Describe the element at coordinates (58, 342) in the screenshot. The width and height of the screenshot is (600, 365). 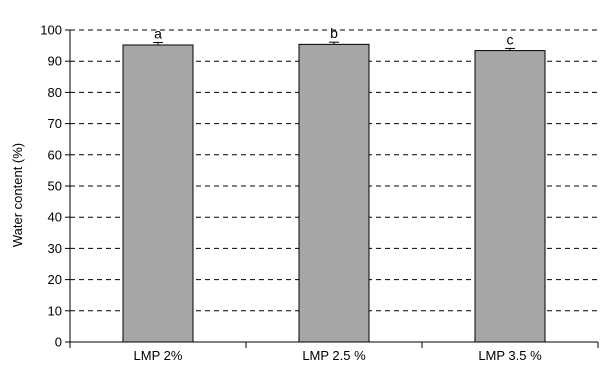
I see `y-tick-label: 0` at that location.